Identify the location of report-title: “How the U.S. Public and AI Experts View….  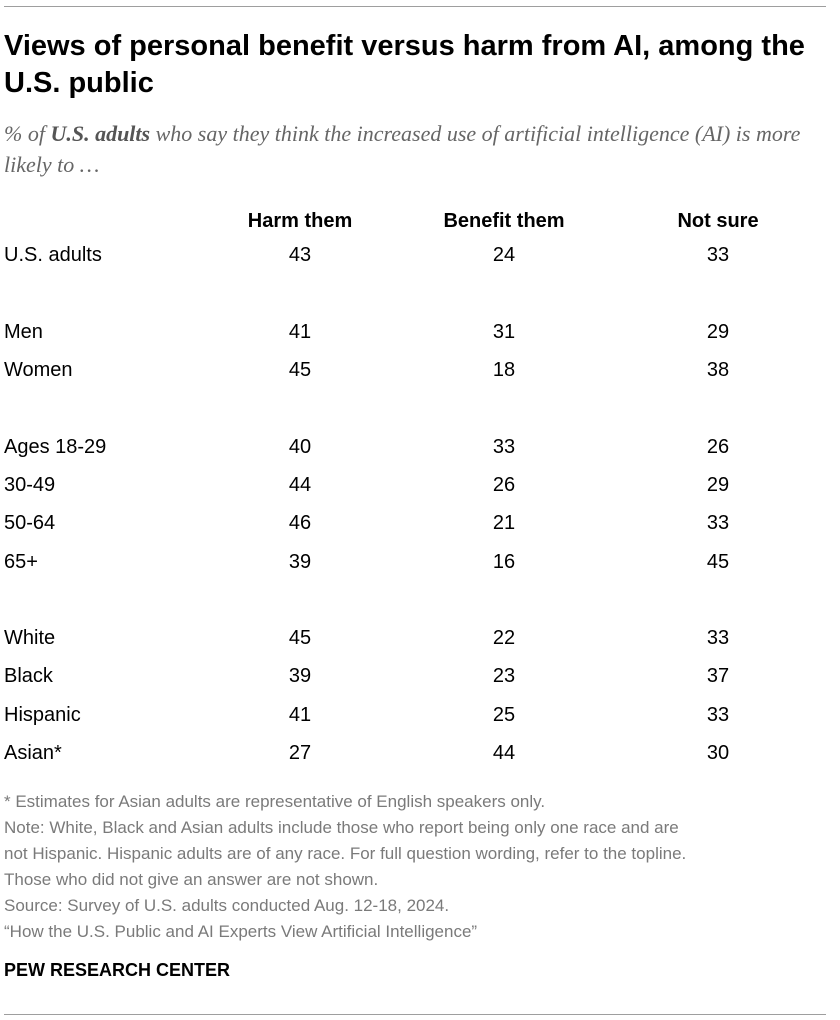
(241, 931).